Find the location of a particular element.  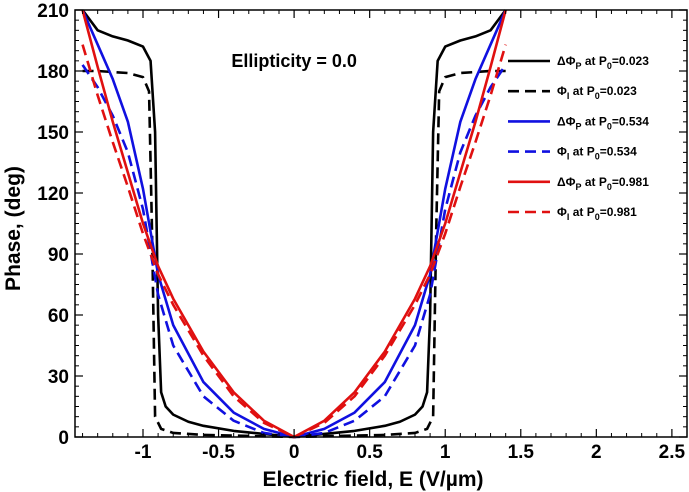

y-tick-label: 120 is located at coordinates (53, 194).